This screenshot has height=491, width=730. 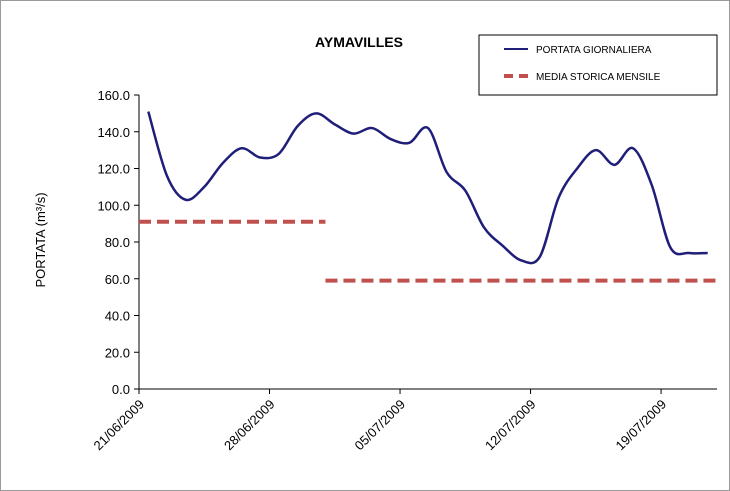 What do you see at coordinates (598, 77) in the screenshot?
I see `legend-label-media-storica-mensile: MEDIA STORICA MENSILE` at bounding box center [598, 77].